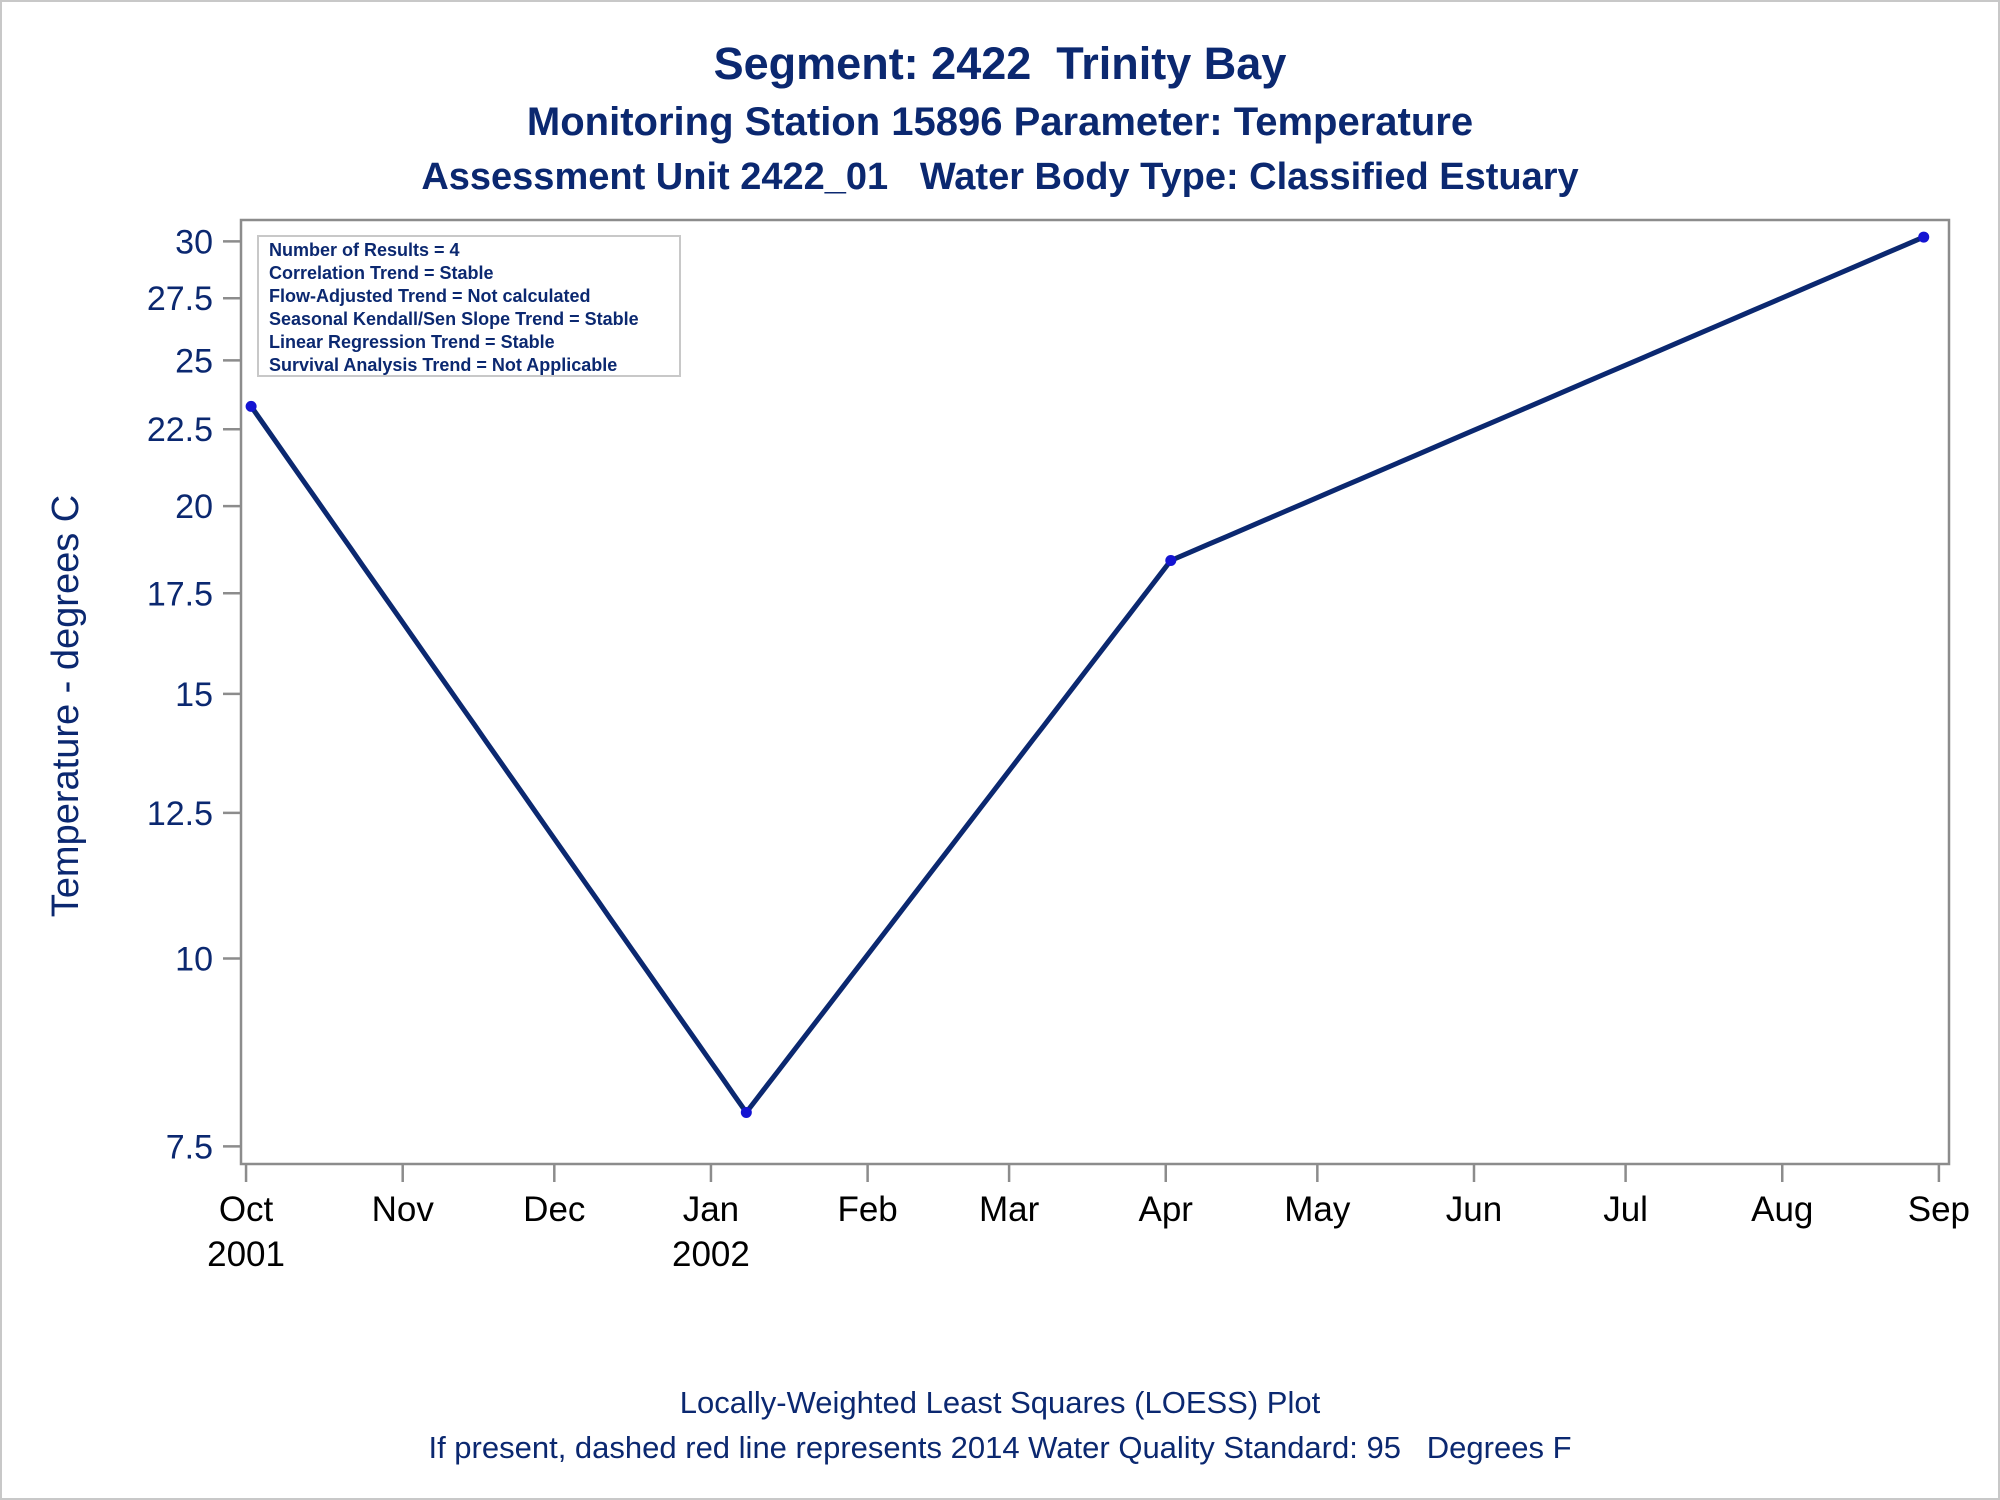  Describe the element at coordinates (554, 1209) in the screenshot. I see `x-tick-label: Dec` at that location.